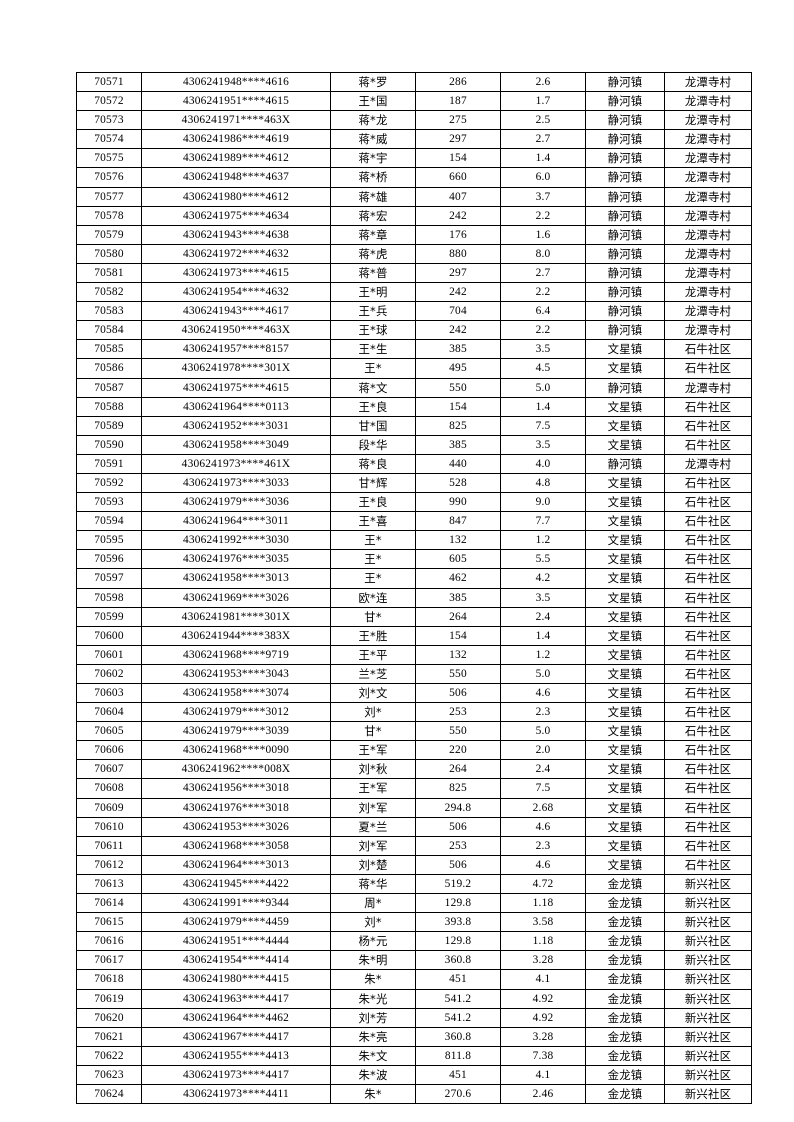 The image size is (794, 1122). Describe the element at coordinates (109, 750) in the screenshot. I see `cell-sequence-number: 70606` at that location.